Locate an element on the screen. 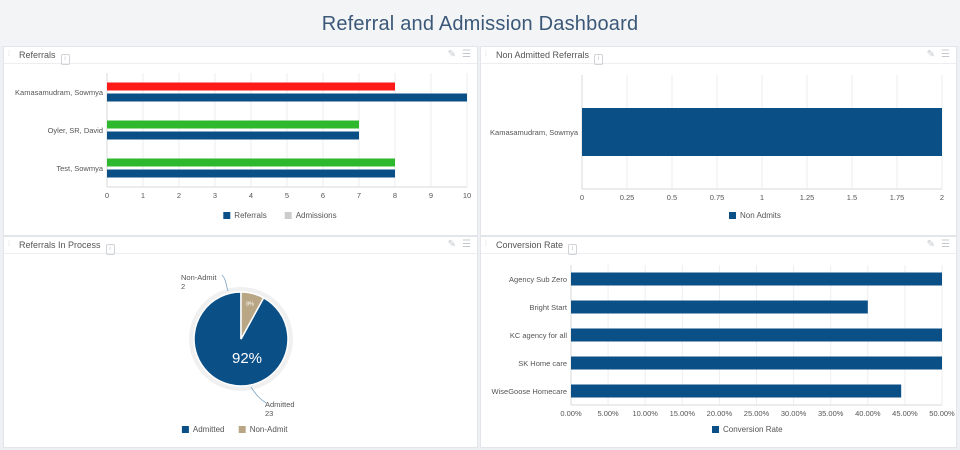 This screenshot has width=960, height=450. panel-title-text: Referrals is located at coordinates (37, 55).